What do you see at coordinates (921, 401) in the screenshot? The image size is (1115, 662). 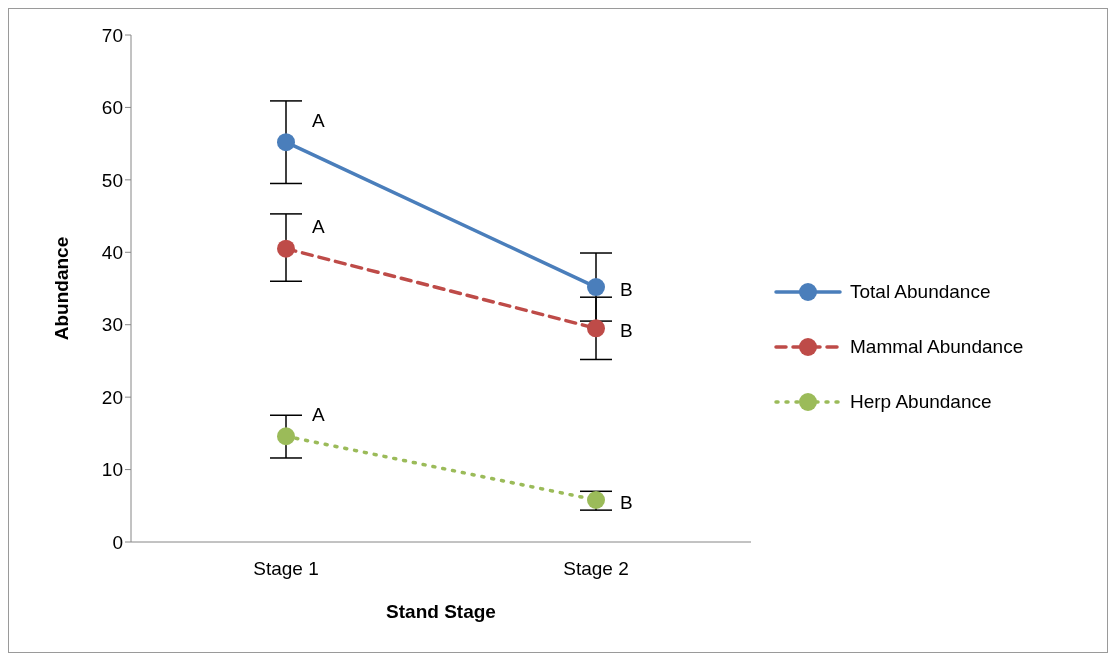 I see `legend-label: Herp Abundance` at bounding box center [921, 401].